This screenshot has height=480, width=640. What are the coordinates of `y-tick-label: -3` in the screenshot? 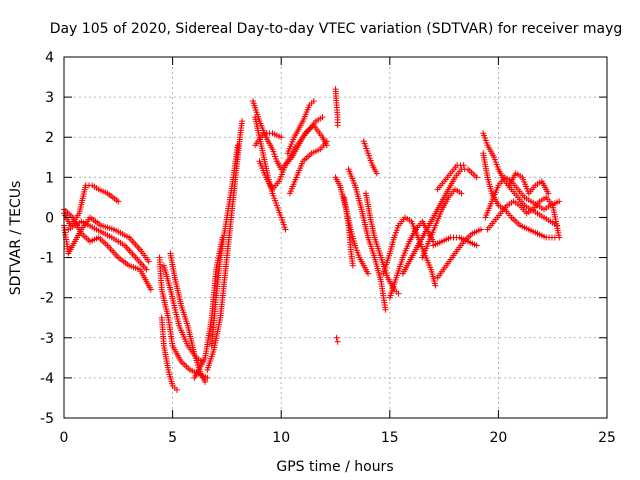 It's located at (47, 339).